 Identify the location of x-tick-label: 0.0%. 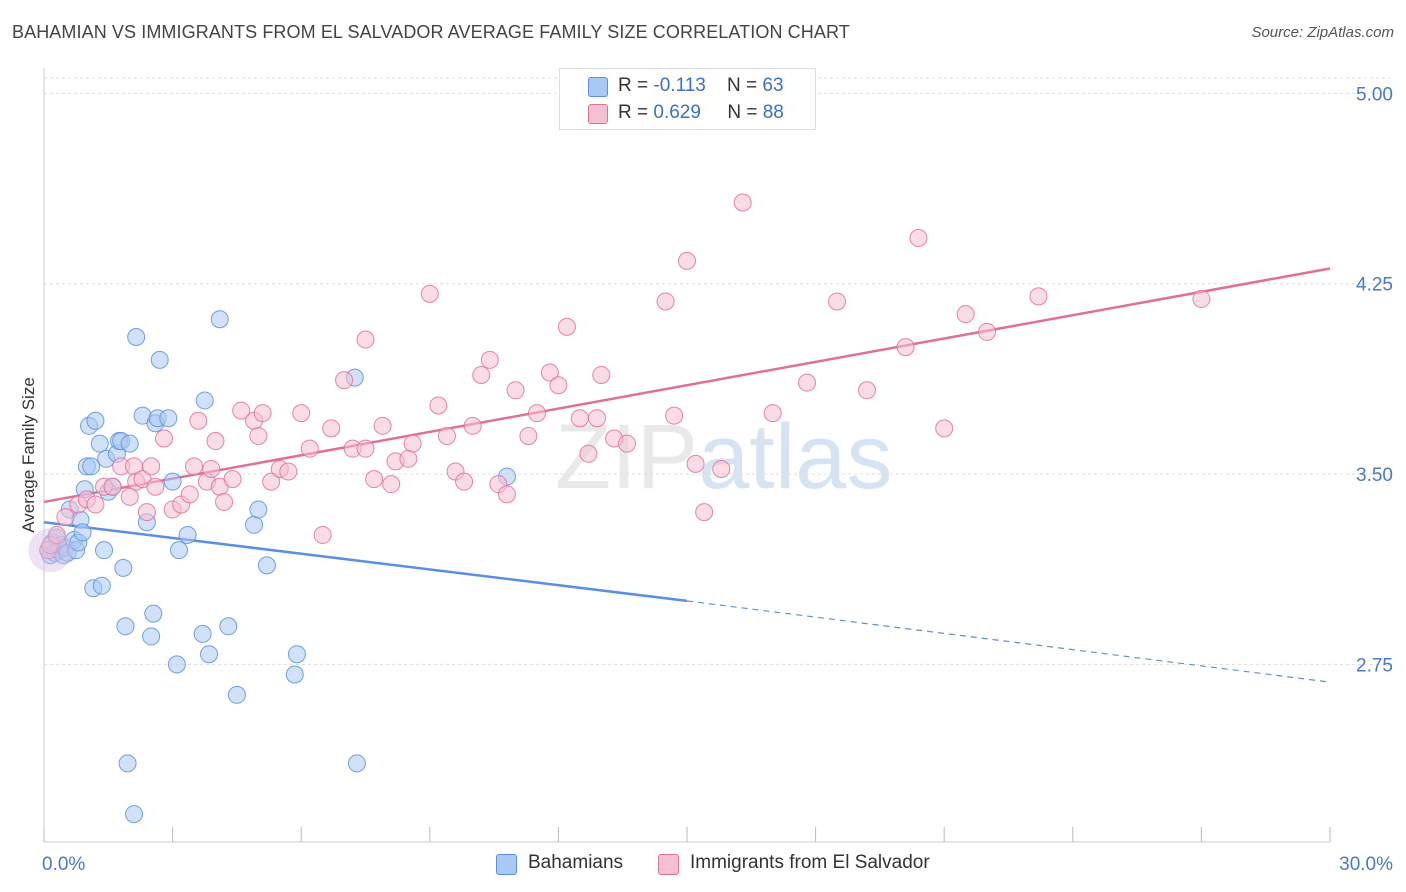
(63, 864).